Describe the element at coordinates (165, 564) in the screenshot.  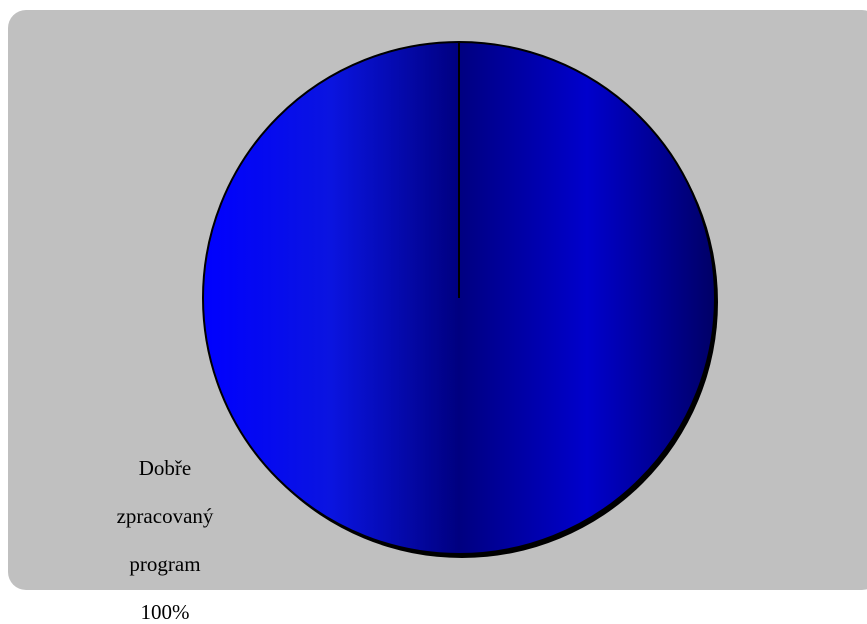
I see `slice-label-line-3: program` at that location.